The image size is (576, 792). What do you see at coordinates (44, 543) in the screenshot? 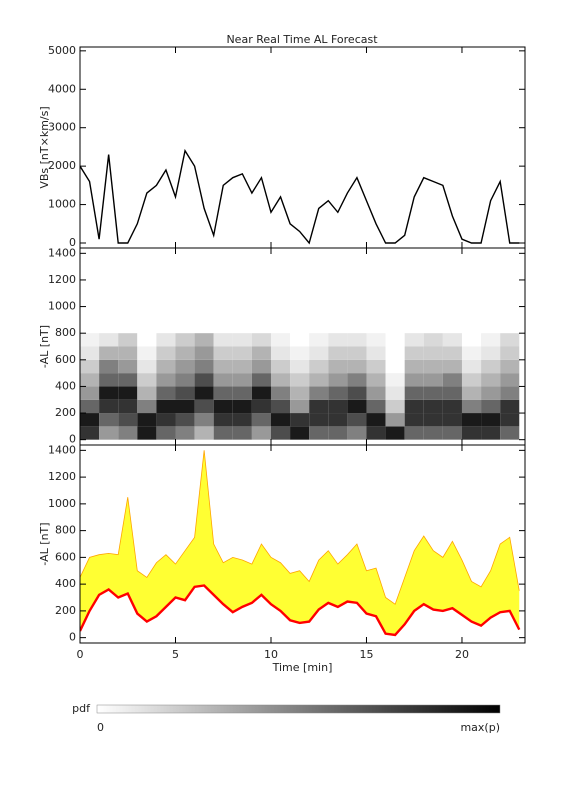
I see `y-axis-label: -AL [nT]` at bounding box center [44, 543].